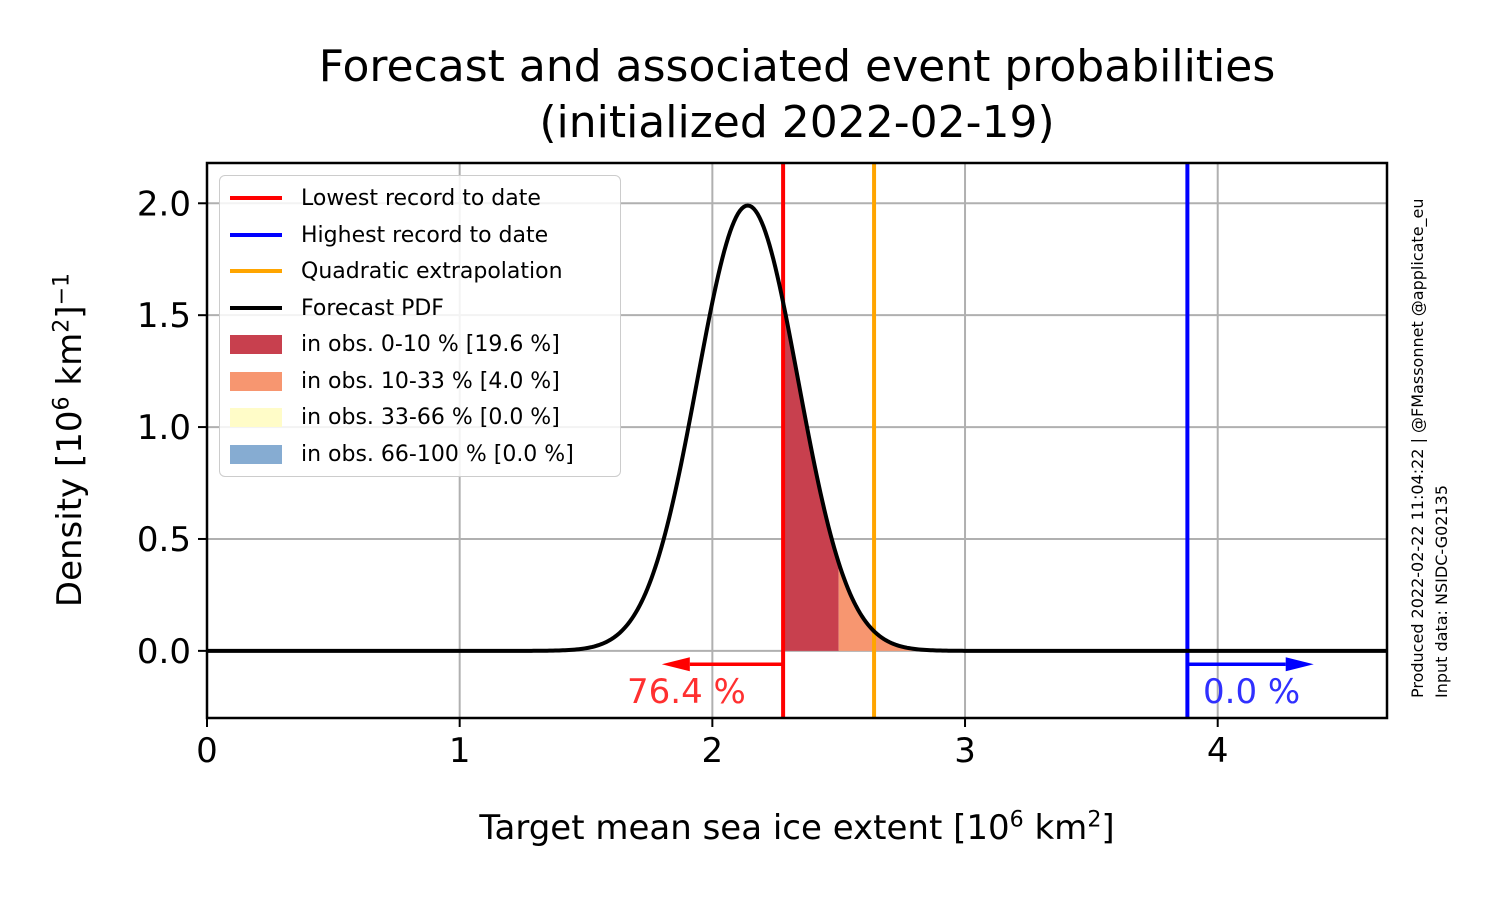 The width and height of the screenshot is (1500, 900). I want to click on legend-item: Forecast PDF, so click(337, 308).